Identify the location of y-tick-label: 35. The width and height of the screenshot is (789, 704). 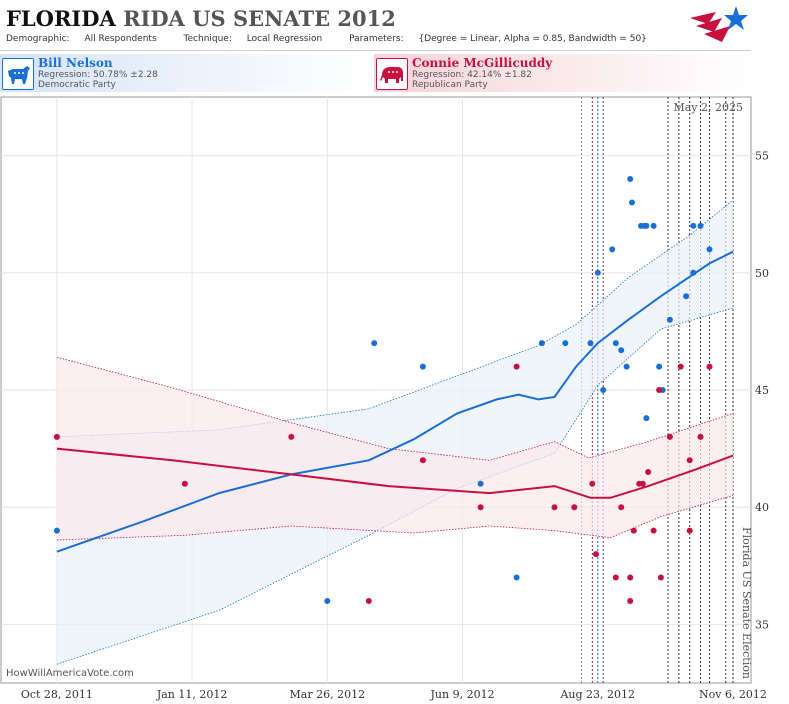
(762, 624).